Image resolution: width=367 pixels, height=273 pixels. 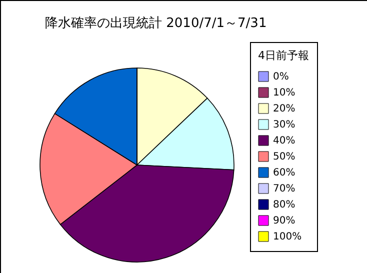 What do you see at coordinates (284, 125) in the screenshot?
I see `legend-label: 30%` at bounding box center [284, 125].